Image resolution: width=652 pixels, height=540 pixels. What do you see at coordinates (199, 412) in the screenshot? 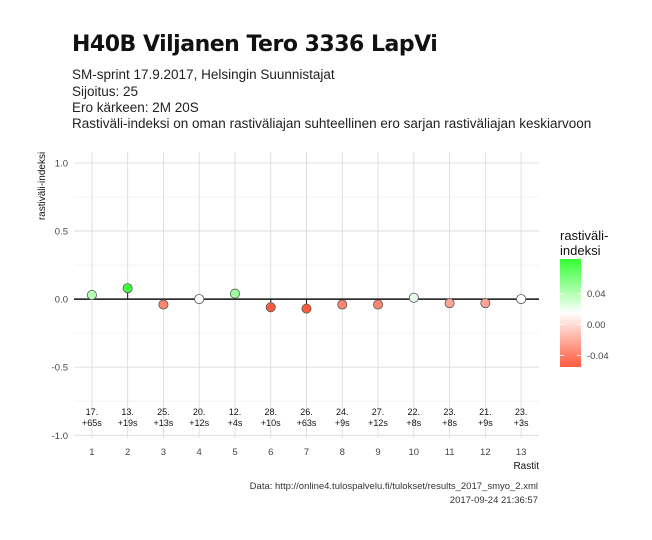
I see `point-label-rank: 20.` at bounding box center [199, 412].